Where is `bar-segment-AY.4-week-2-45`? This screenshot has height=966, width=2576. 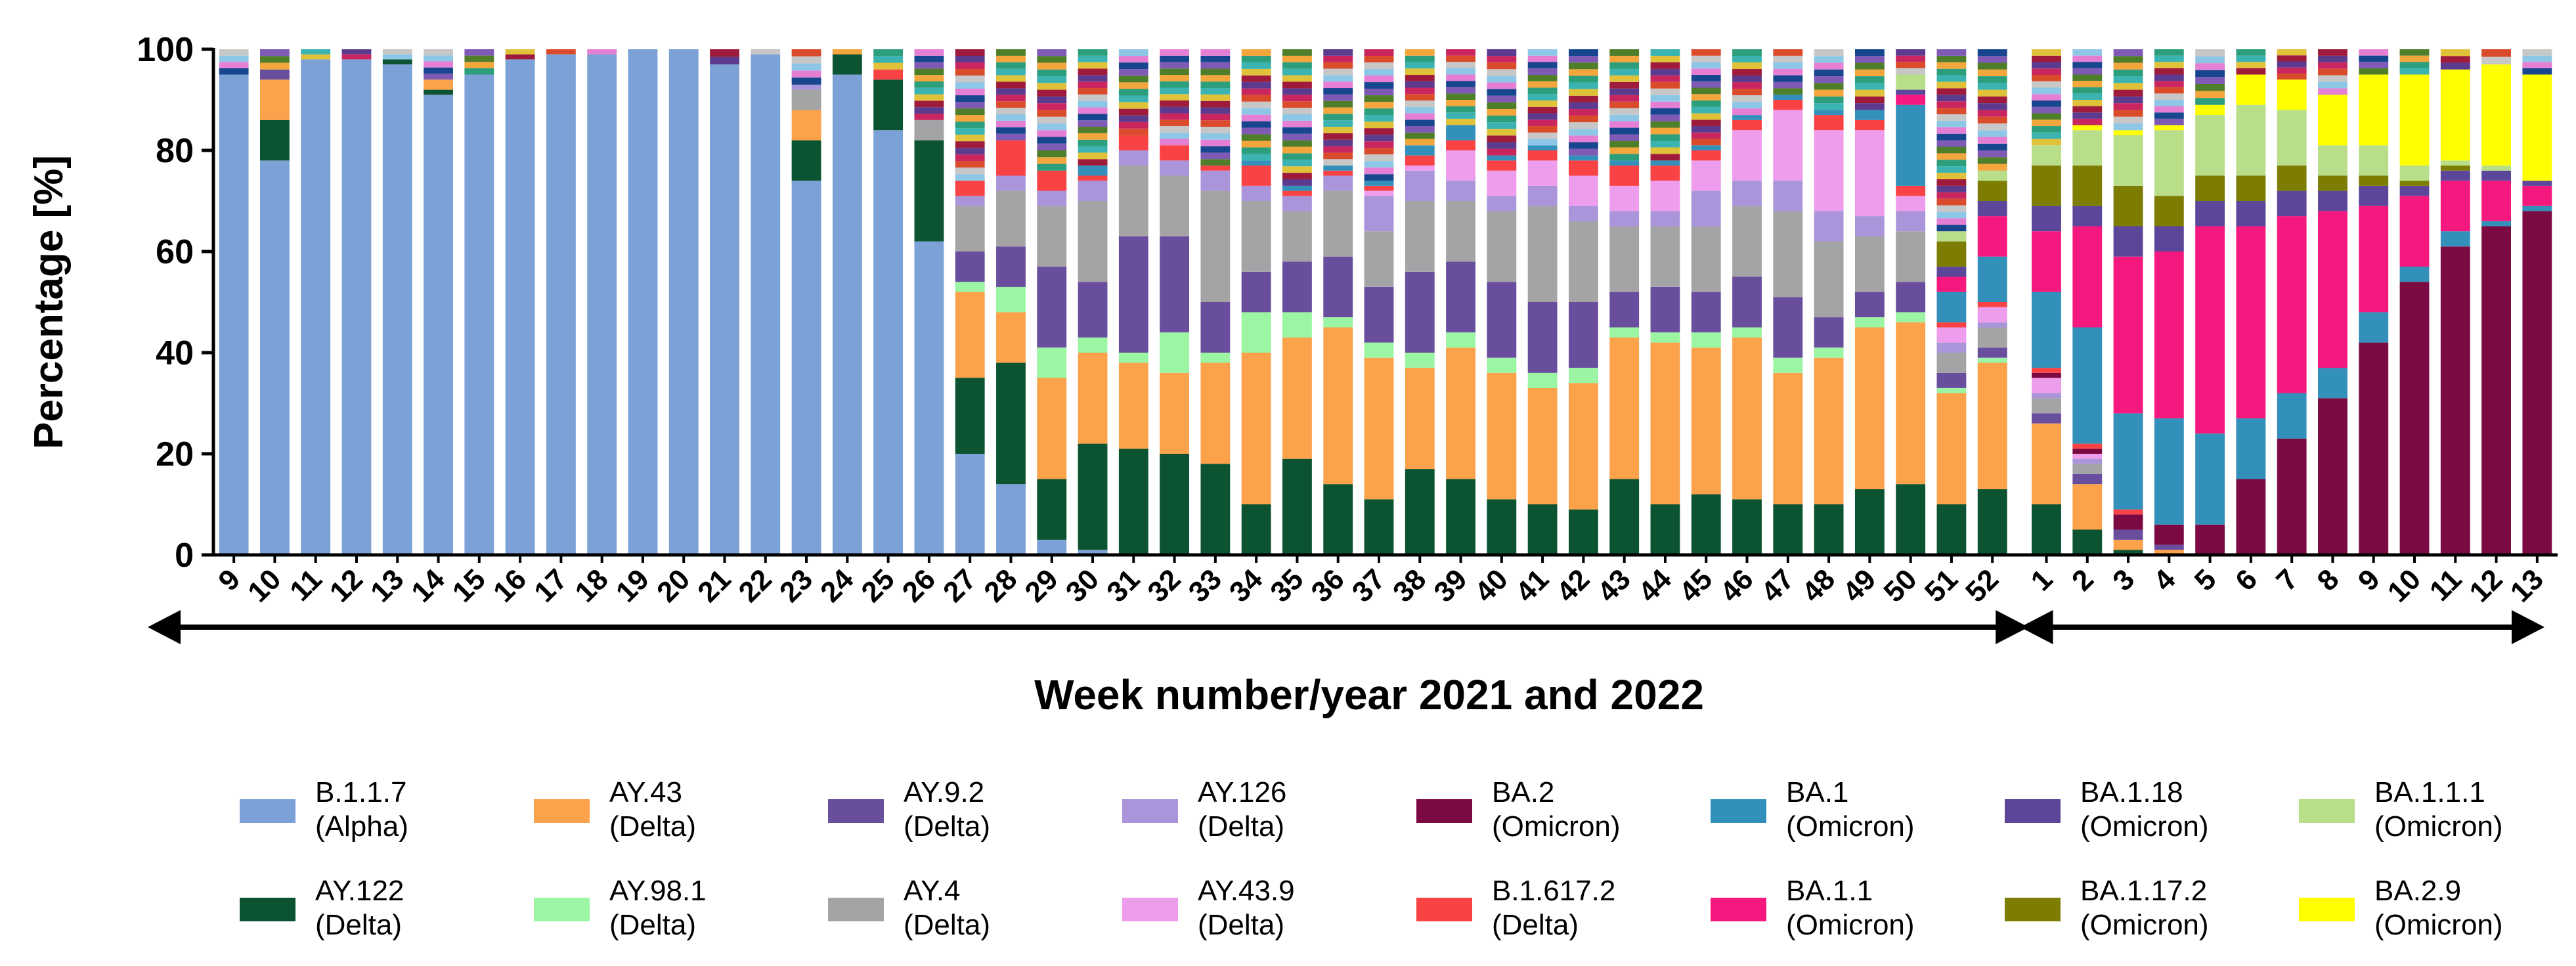
bar-segment-AY.4-week-2-45 is located at coordinates (2087, 469).